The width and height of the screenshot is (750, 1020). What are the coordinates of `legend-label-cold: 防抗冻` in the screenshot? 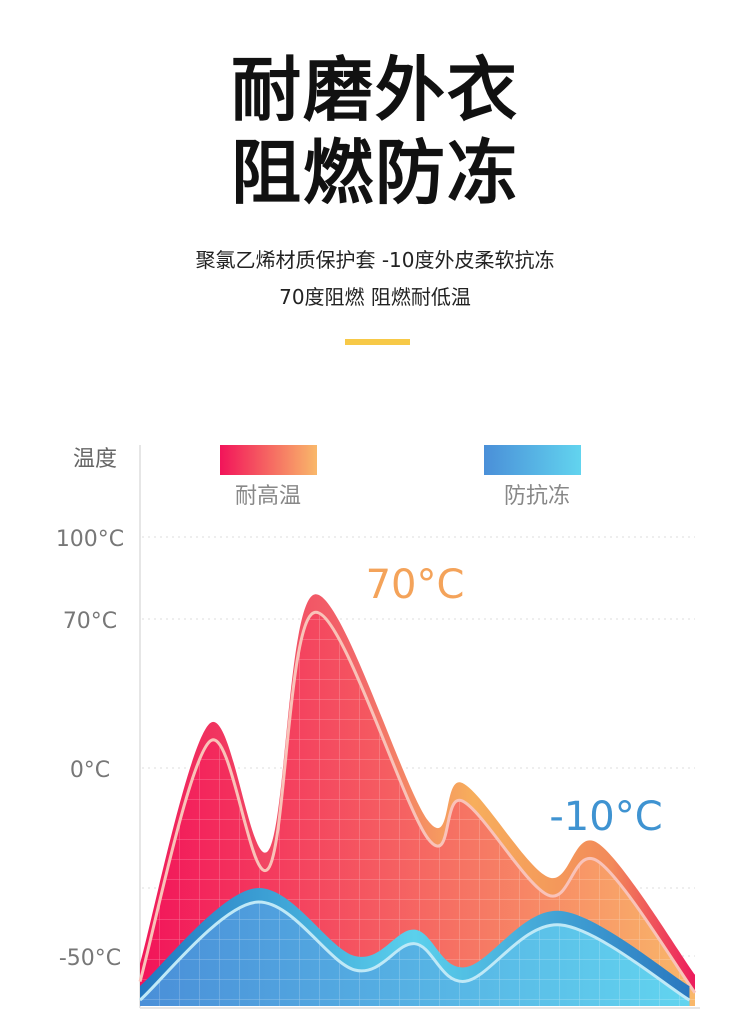 It's located at (537, 496).